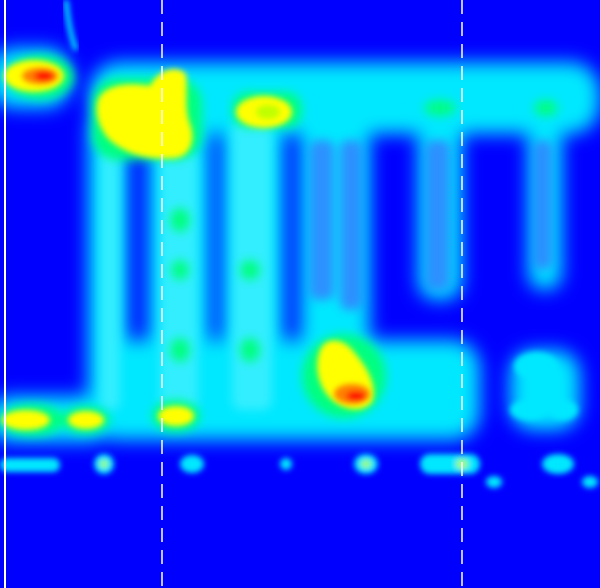 The image size is (600, 588). Describe the element at coordinates (71, 25) in the screenshot. I see `top-curve-streak` at that location.